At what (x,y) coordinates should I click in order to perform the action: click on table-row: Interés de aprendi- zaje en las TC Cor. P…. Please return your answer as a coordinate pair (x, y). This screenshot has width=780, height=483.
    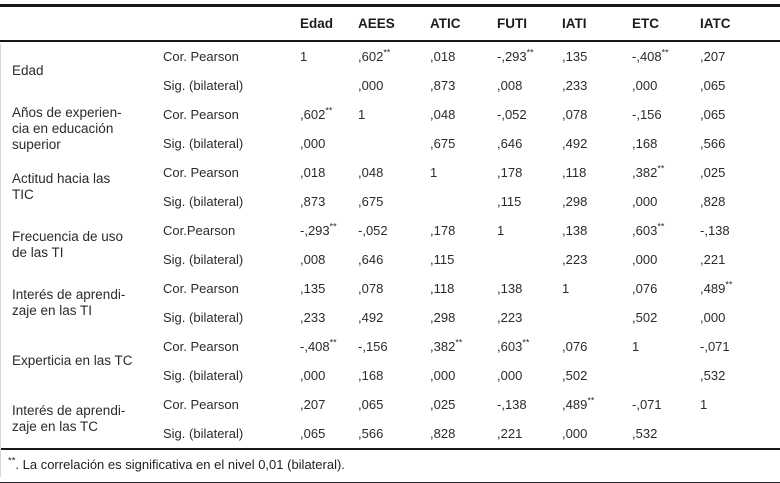
    Looking at the image, I should click on (390, 412).